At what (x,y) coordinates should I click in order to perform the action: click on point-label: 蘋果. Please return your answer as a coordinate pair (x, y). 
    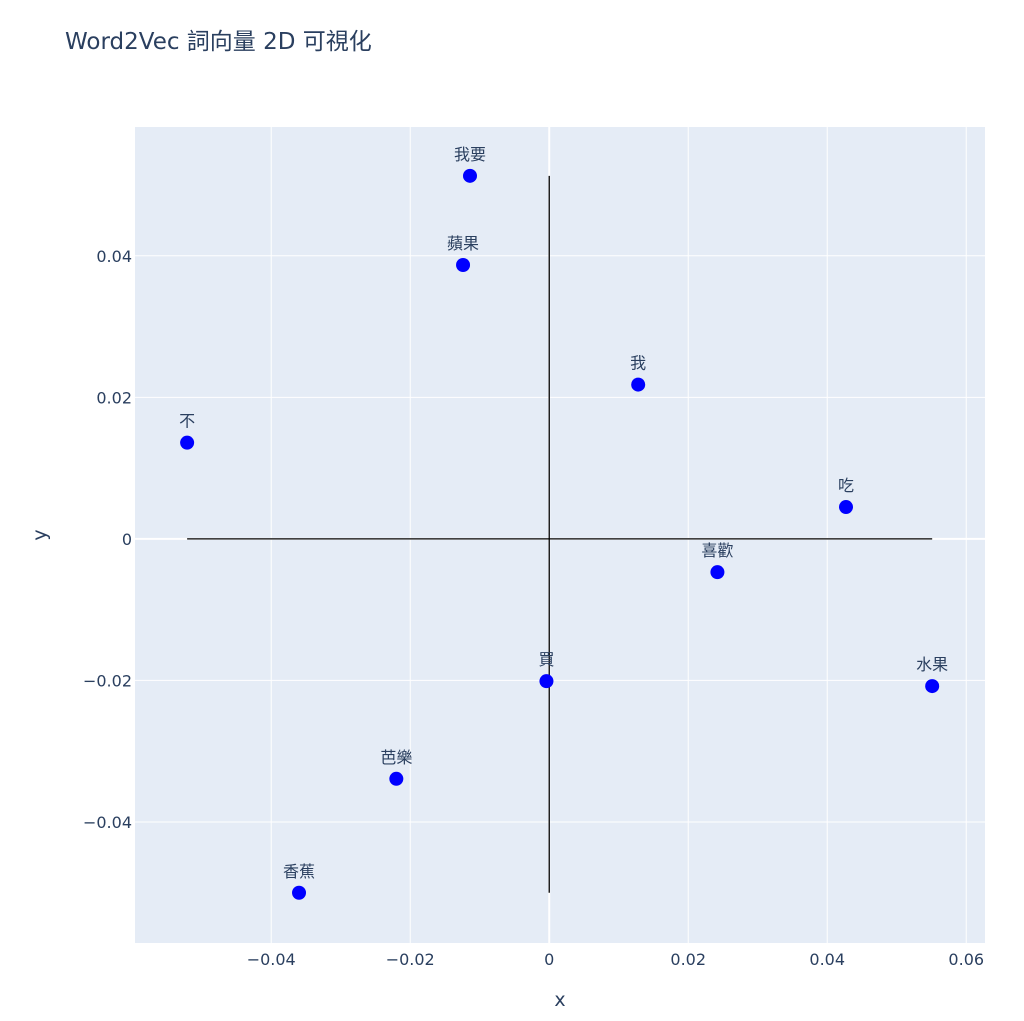
    Looking at the image, I should click on (463, 243).